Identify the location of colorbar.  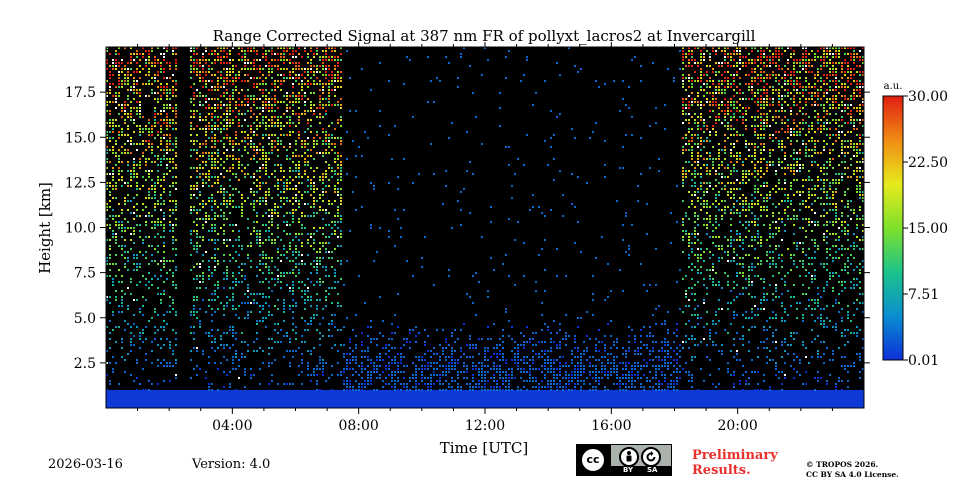
(893, 228).